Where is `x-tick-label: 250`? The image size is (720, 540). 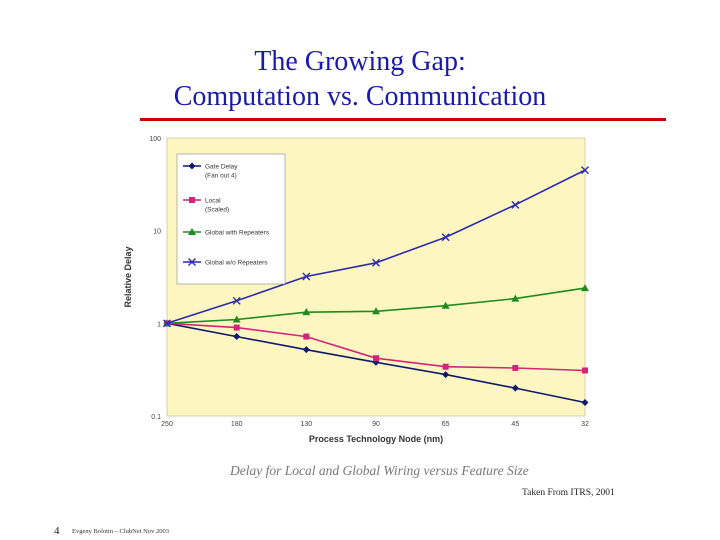
x-tick-label: 250 is located at coordinates (167, 424).